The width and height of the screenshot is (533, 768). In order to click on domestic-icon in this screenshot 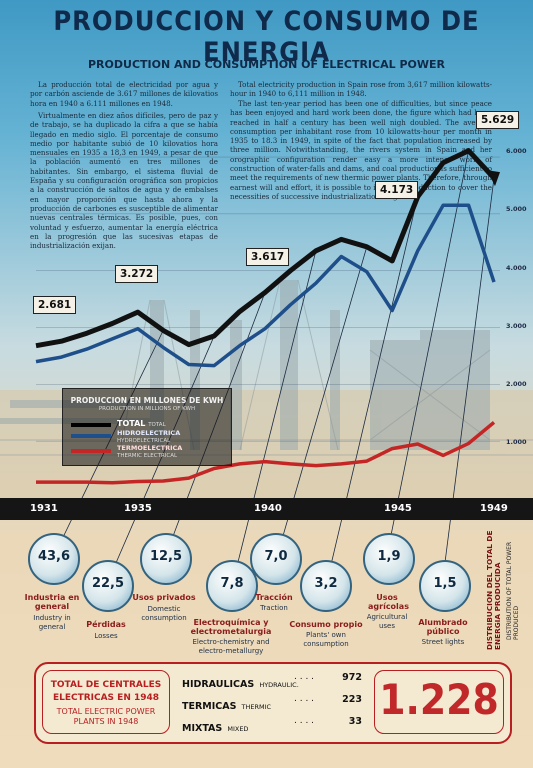, I will do `click(166, 559)`.